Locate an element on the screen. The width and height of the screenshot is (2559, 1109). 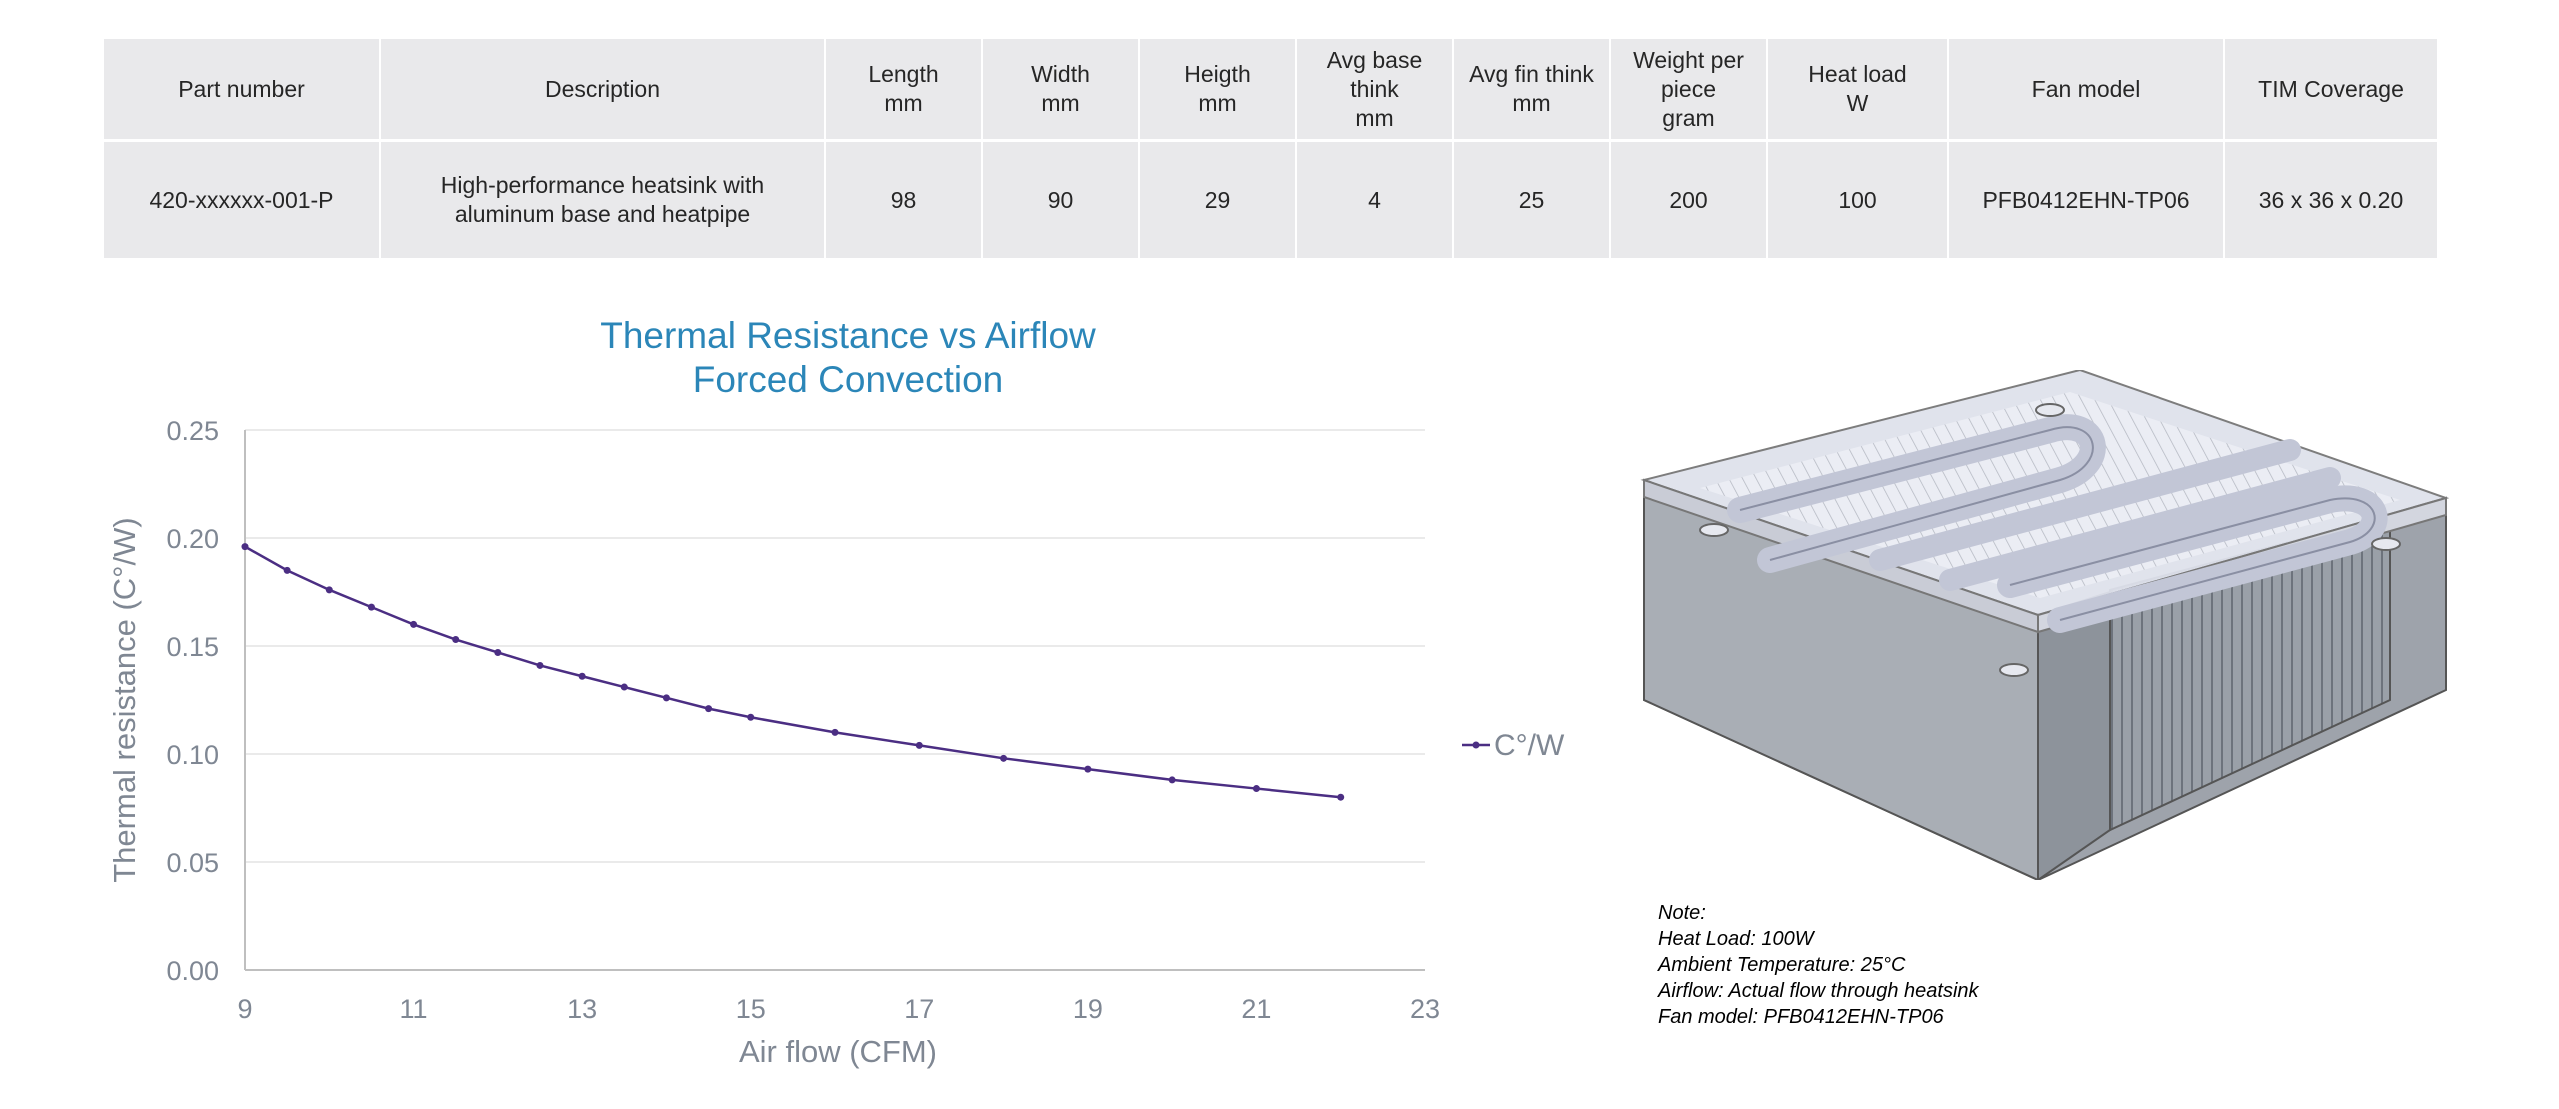
table-cell: 29 is located at coordinates (1218, 199).